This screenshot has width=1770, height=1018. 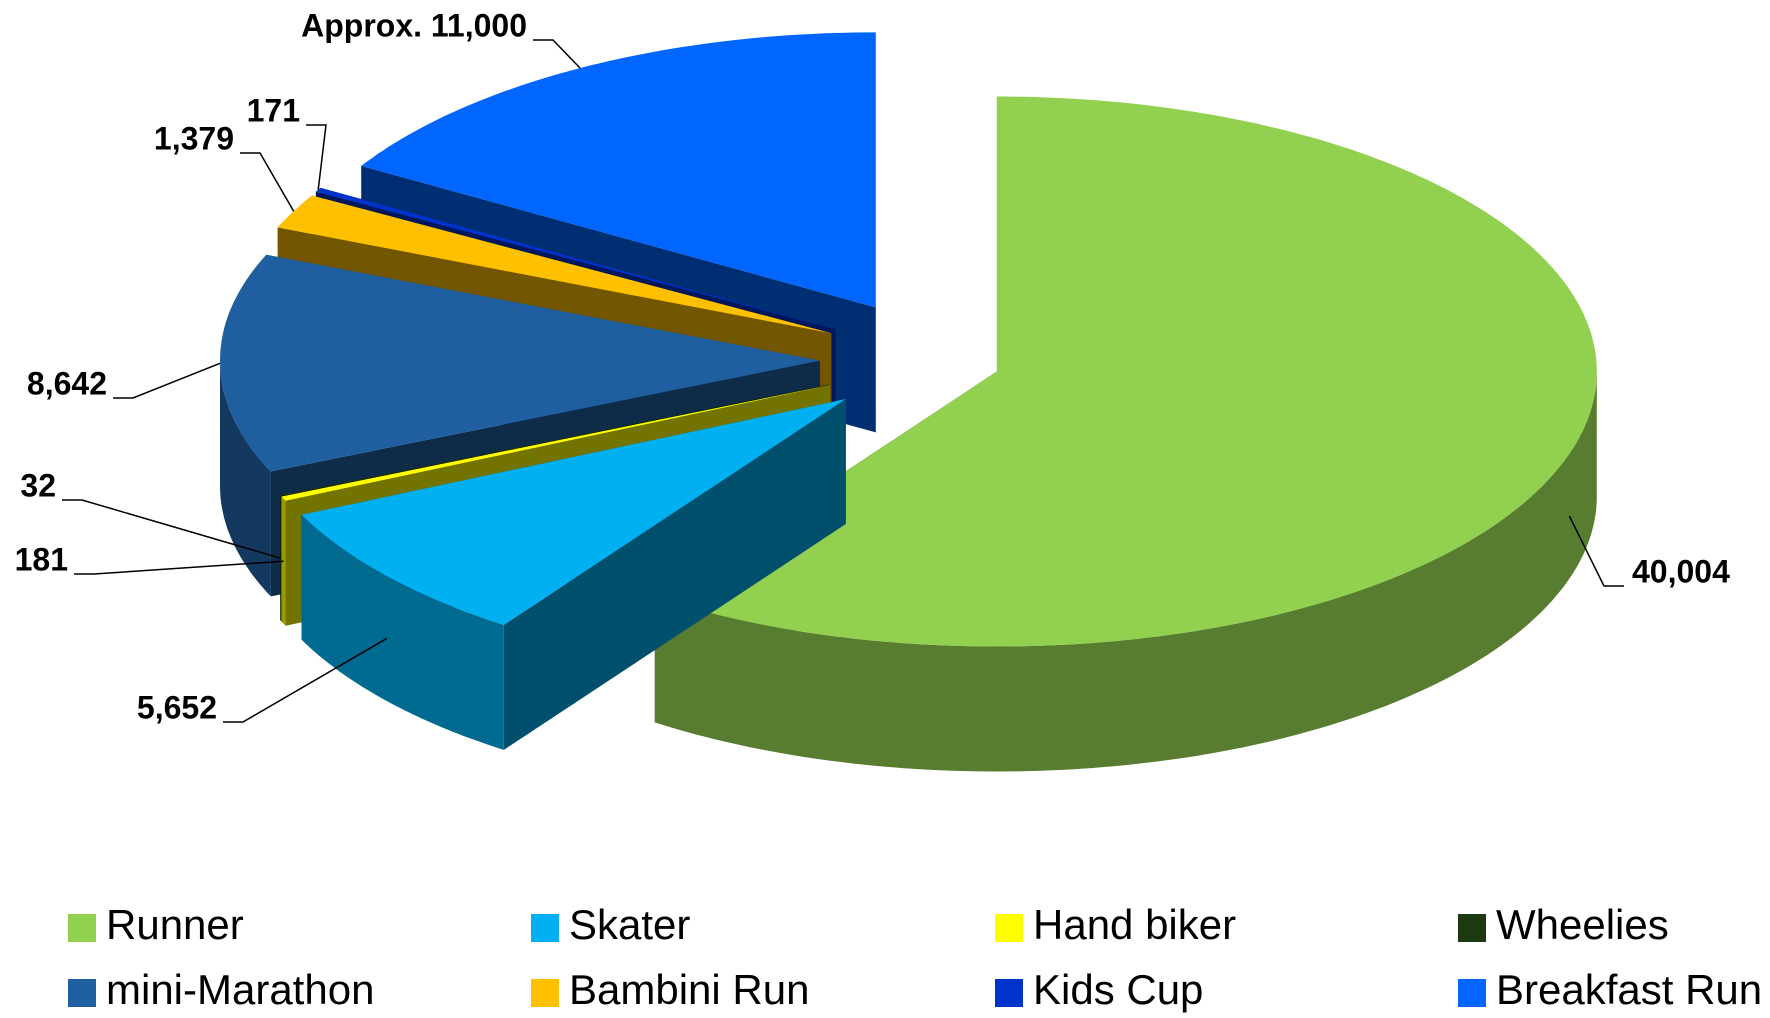 I want to click on legend-label: Runner, so click(x=175, y=924).